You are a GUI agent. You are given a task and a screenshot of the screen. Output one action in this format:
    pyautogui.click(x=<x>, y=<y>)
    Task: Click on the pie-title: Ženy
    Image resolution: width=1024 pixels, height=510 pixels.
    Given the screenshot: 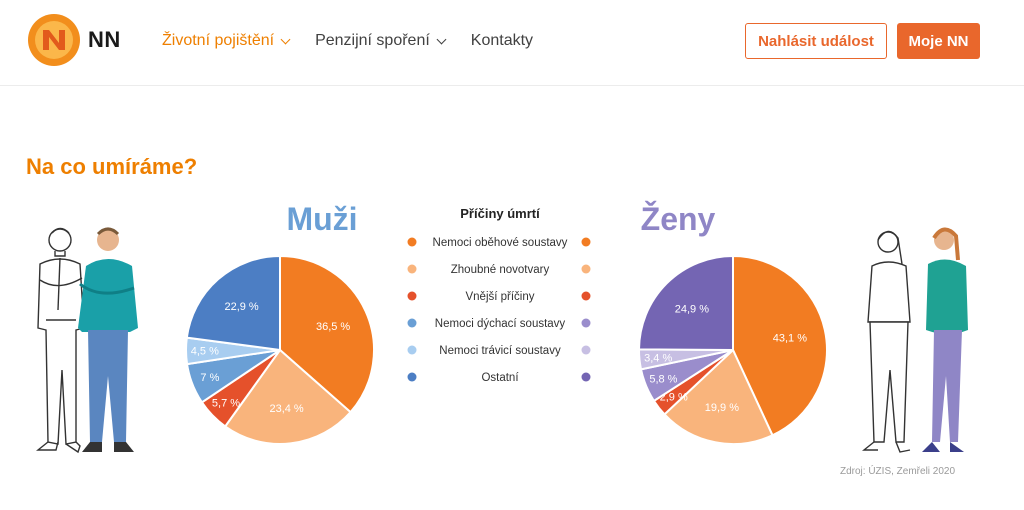 What is the action you would take?
    pyautogui.click(x=678, y=219)
    